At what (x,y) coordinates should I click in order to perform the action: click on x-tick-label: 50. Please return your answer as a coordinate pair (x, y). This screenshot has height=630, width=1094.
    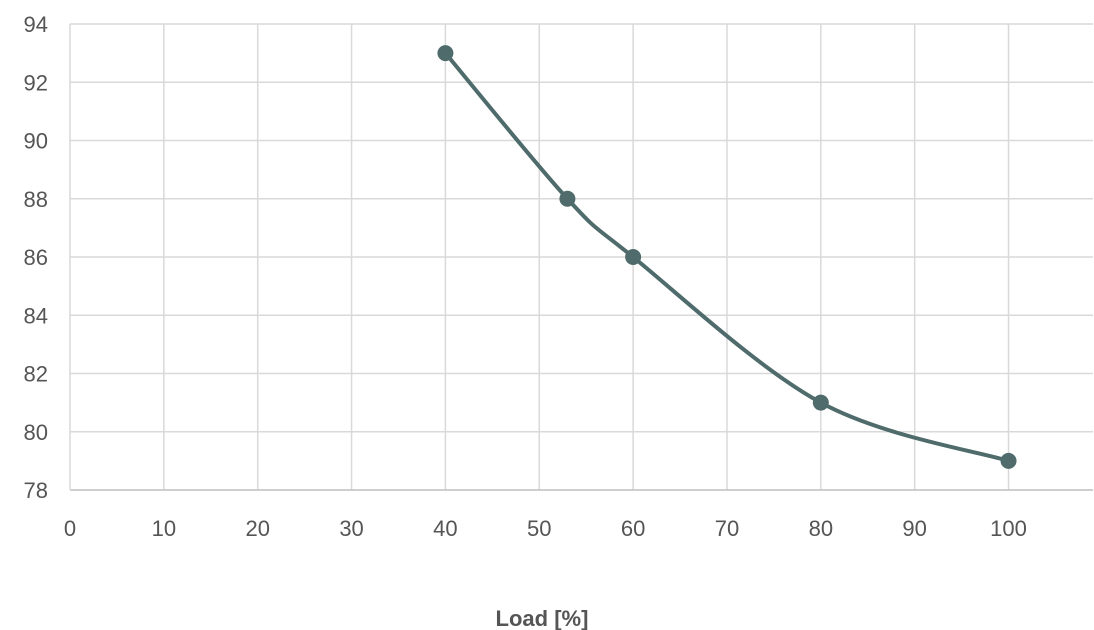
    Looking at the image, I should click on (539, 528).